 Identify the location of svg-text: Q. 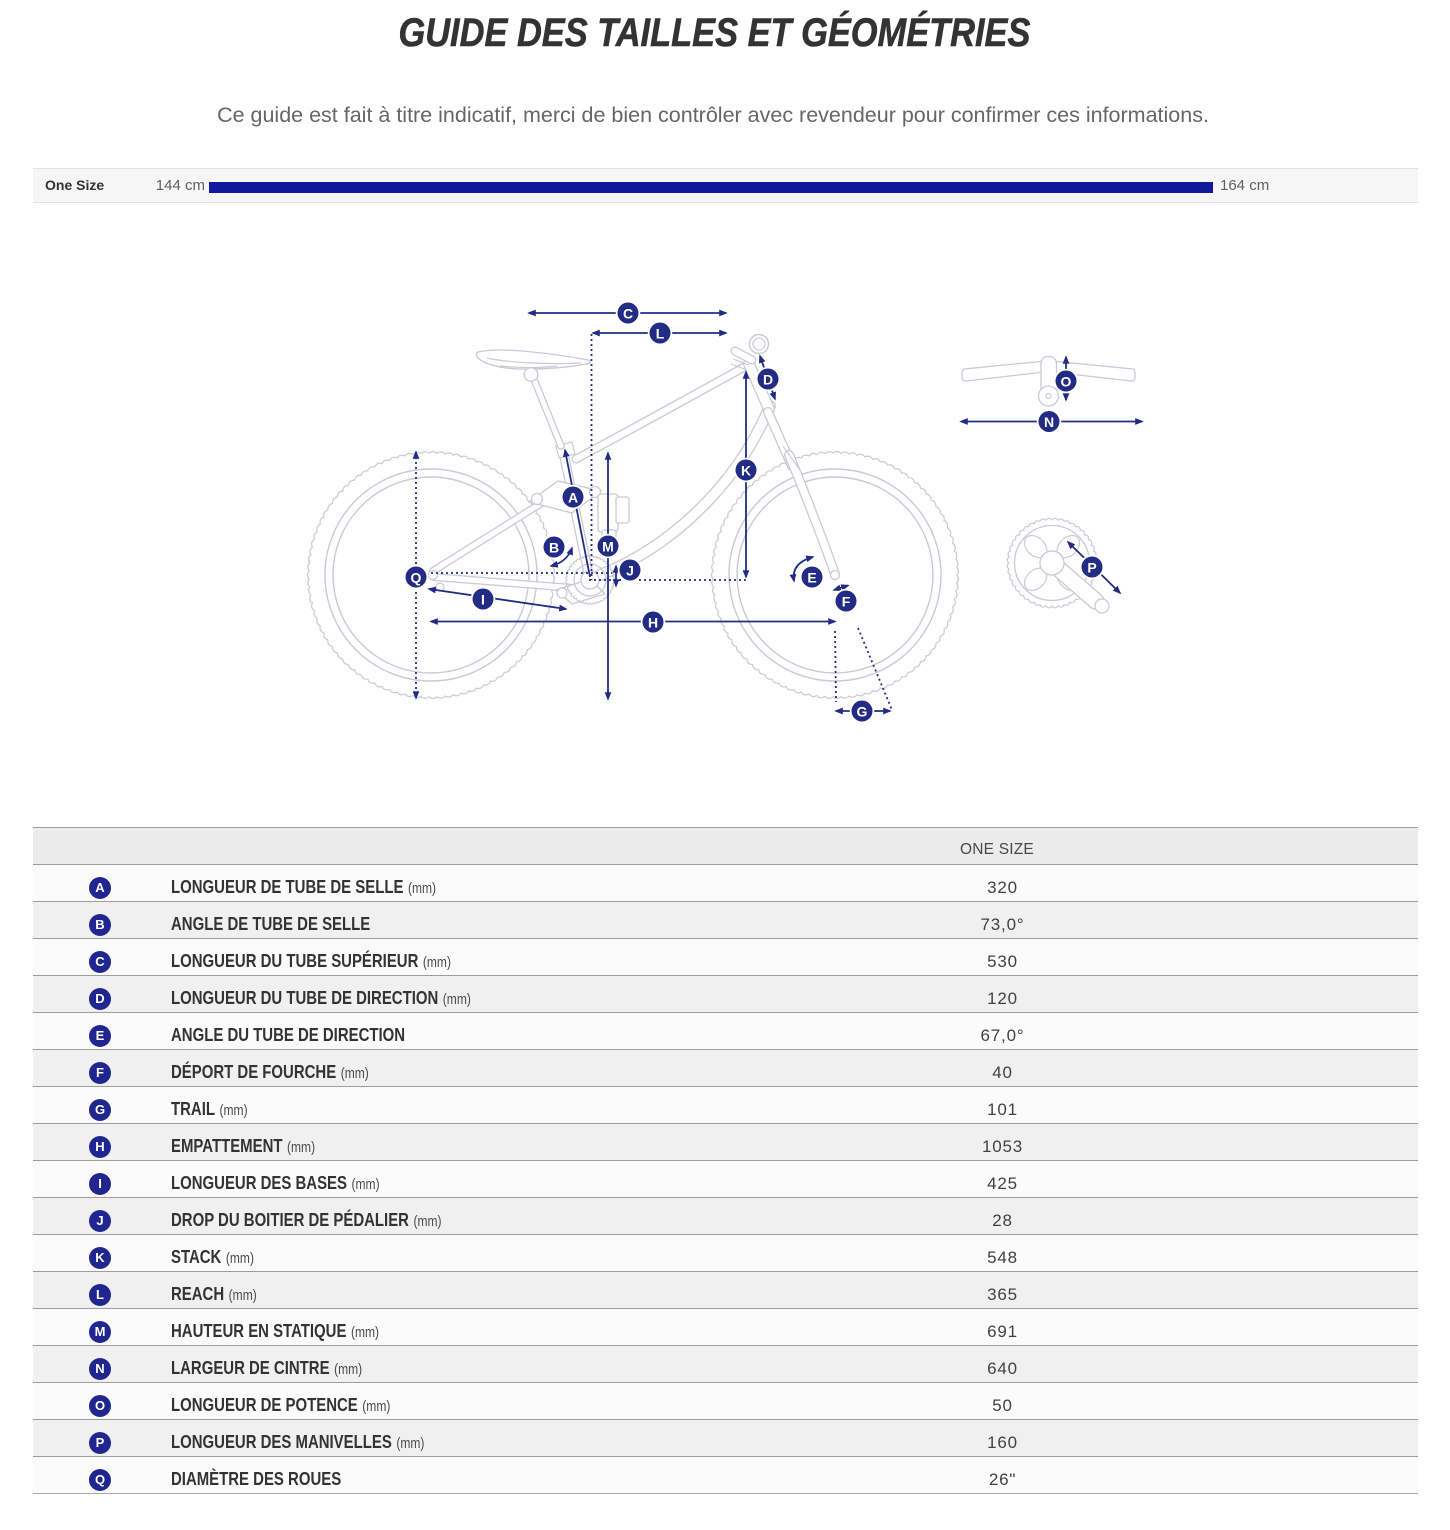
(416, 578).